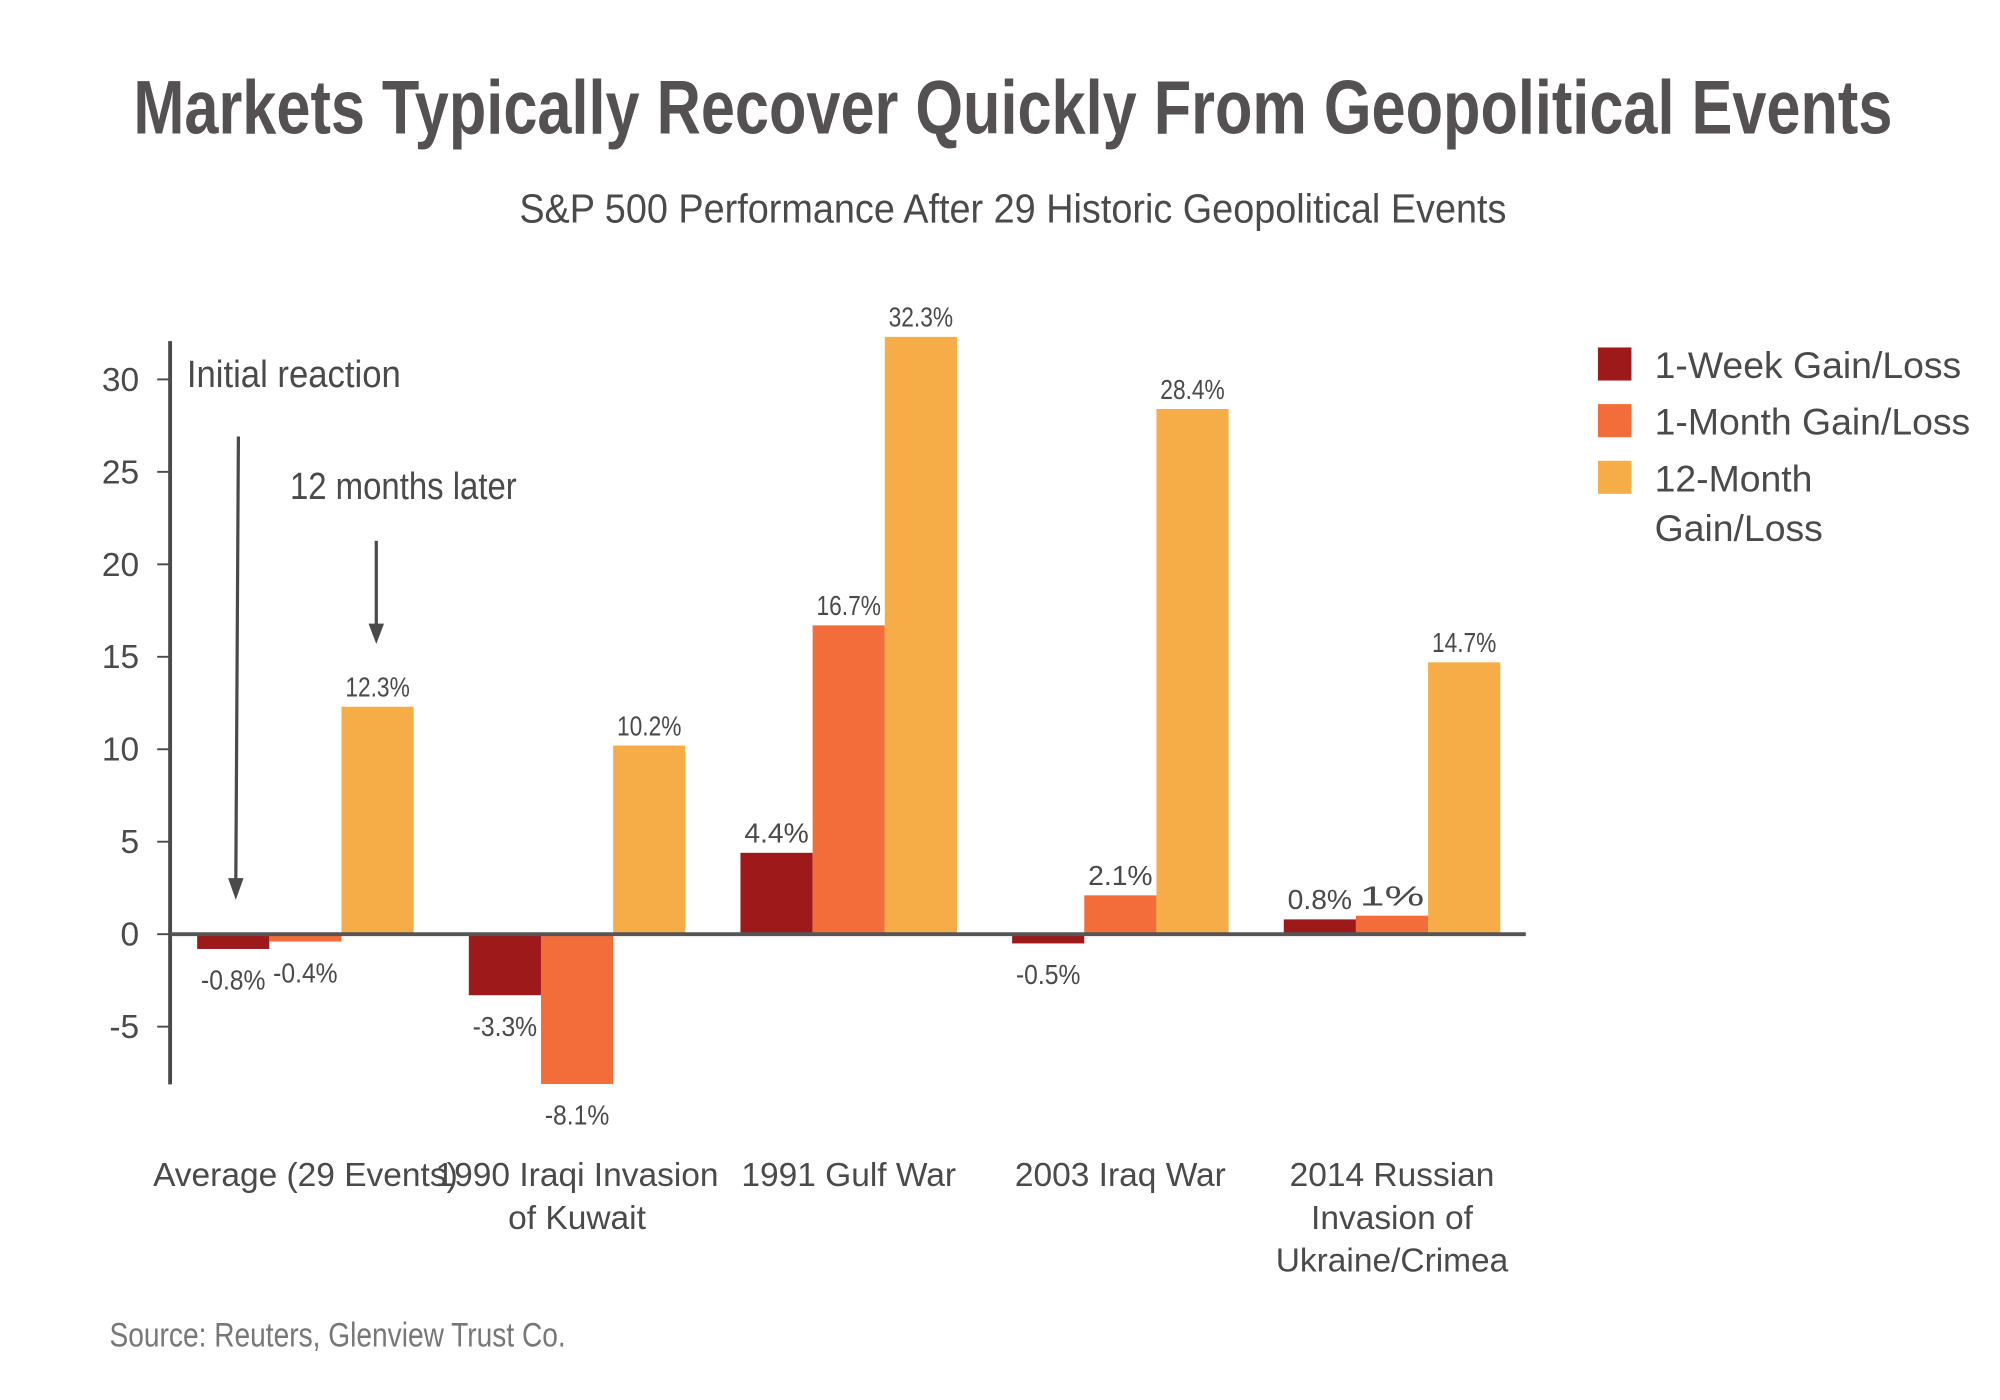 The height and width of the screenshot is (1400, 2000). Describe the element at coordinates (1739, 528) in the screenshot. I see `legend-label: Gain/Loss` at that location.